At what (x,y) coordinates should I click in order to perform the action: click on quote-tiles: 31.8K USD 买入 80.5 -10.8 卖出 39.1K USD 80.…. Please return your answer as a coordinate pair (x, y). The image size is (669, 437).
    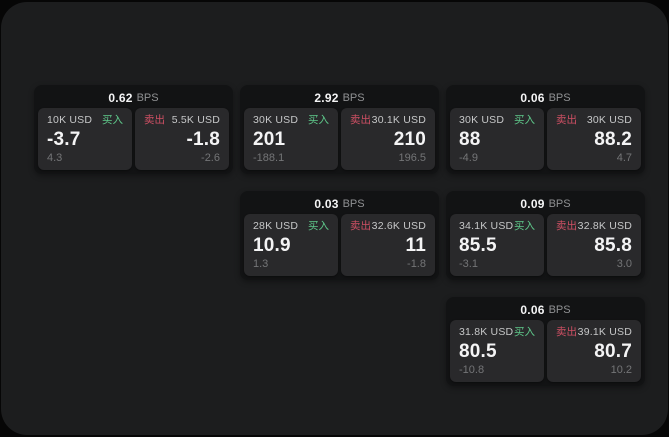
    Looking at the image, I should click on (545, 351).